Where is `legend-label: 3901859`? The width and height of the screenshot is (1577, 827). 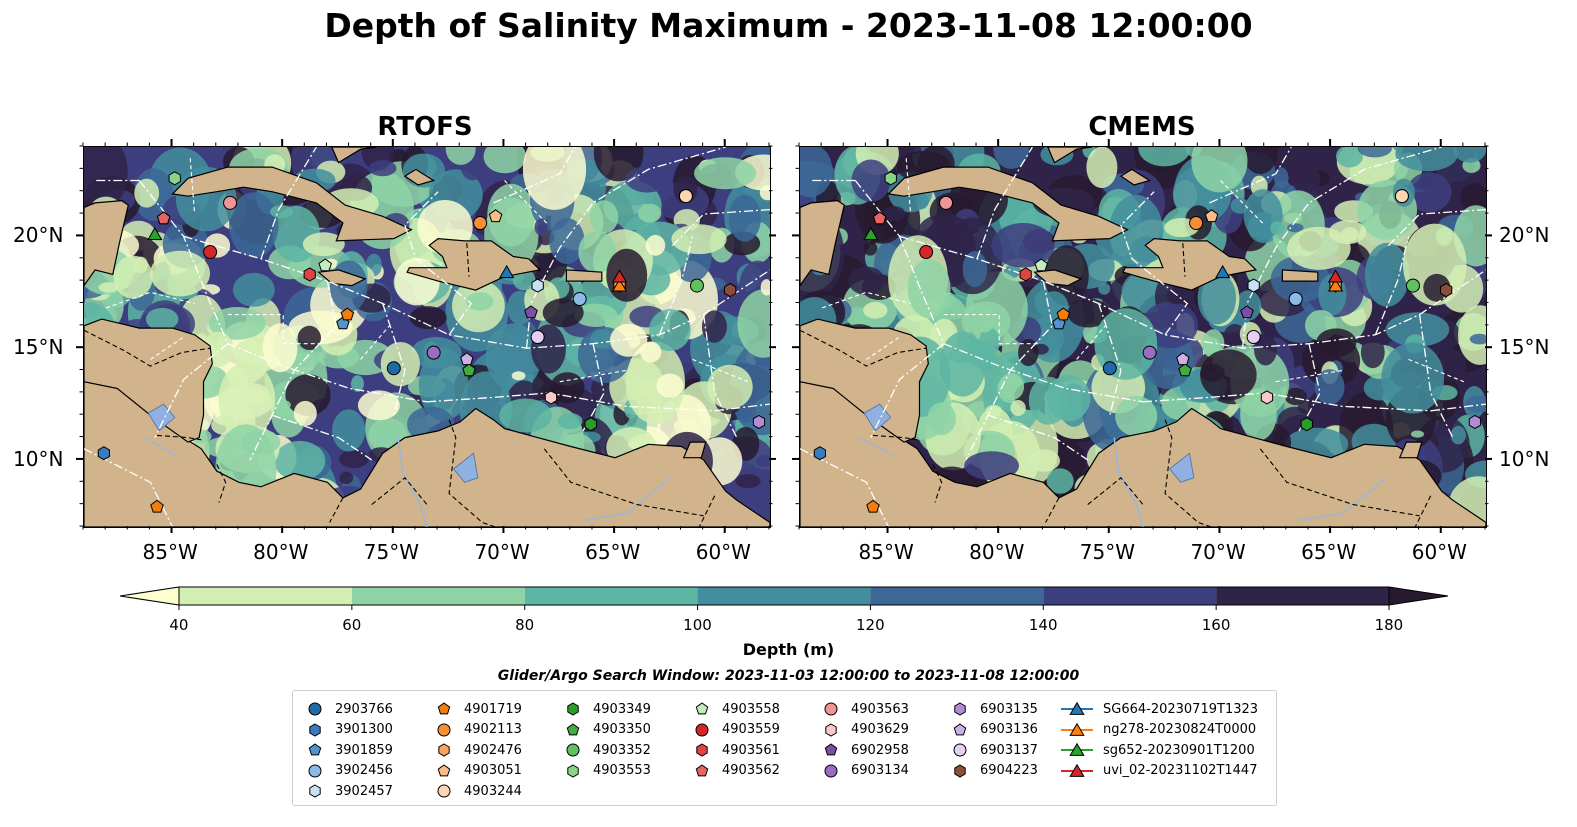
legend-label: 3901859 is located at coordinates (364, 750).